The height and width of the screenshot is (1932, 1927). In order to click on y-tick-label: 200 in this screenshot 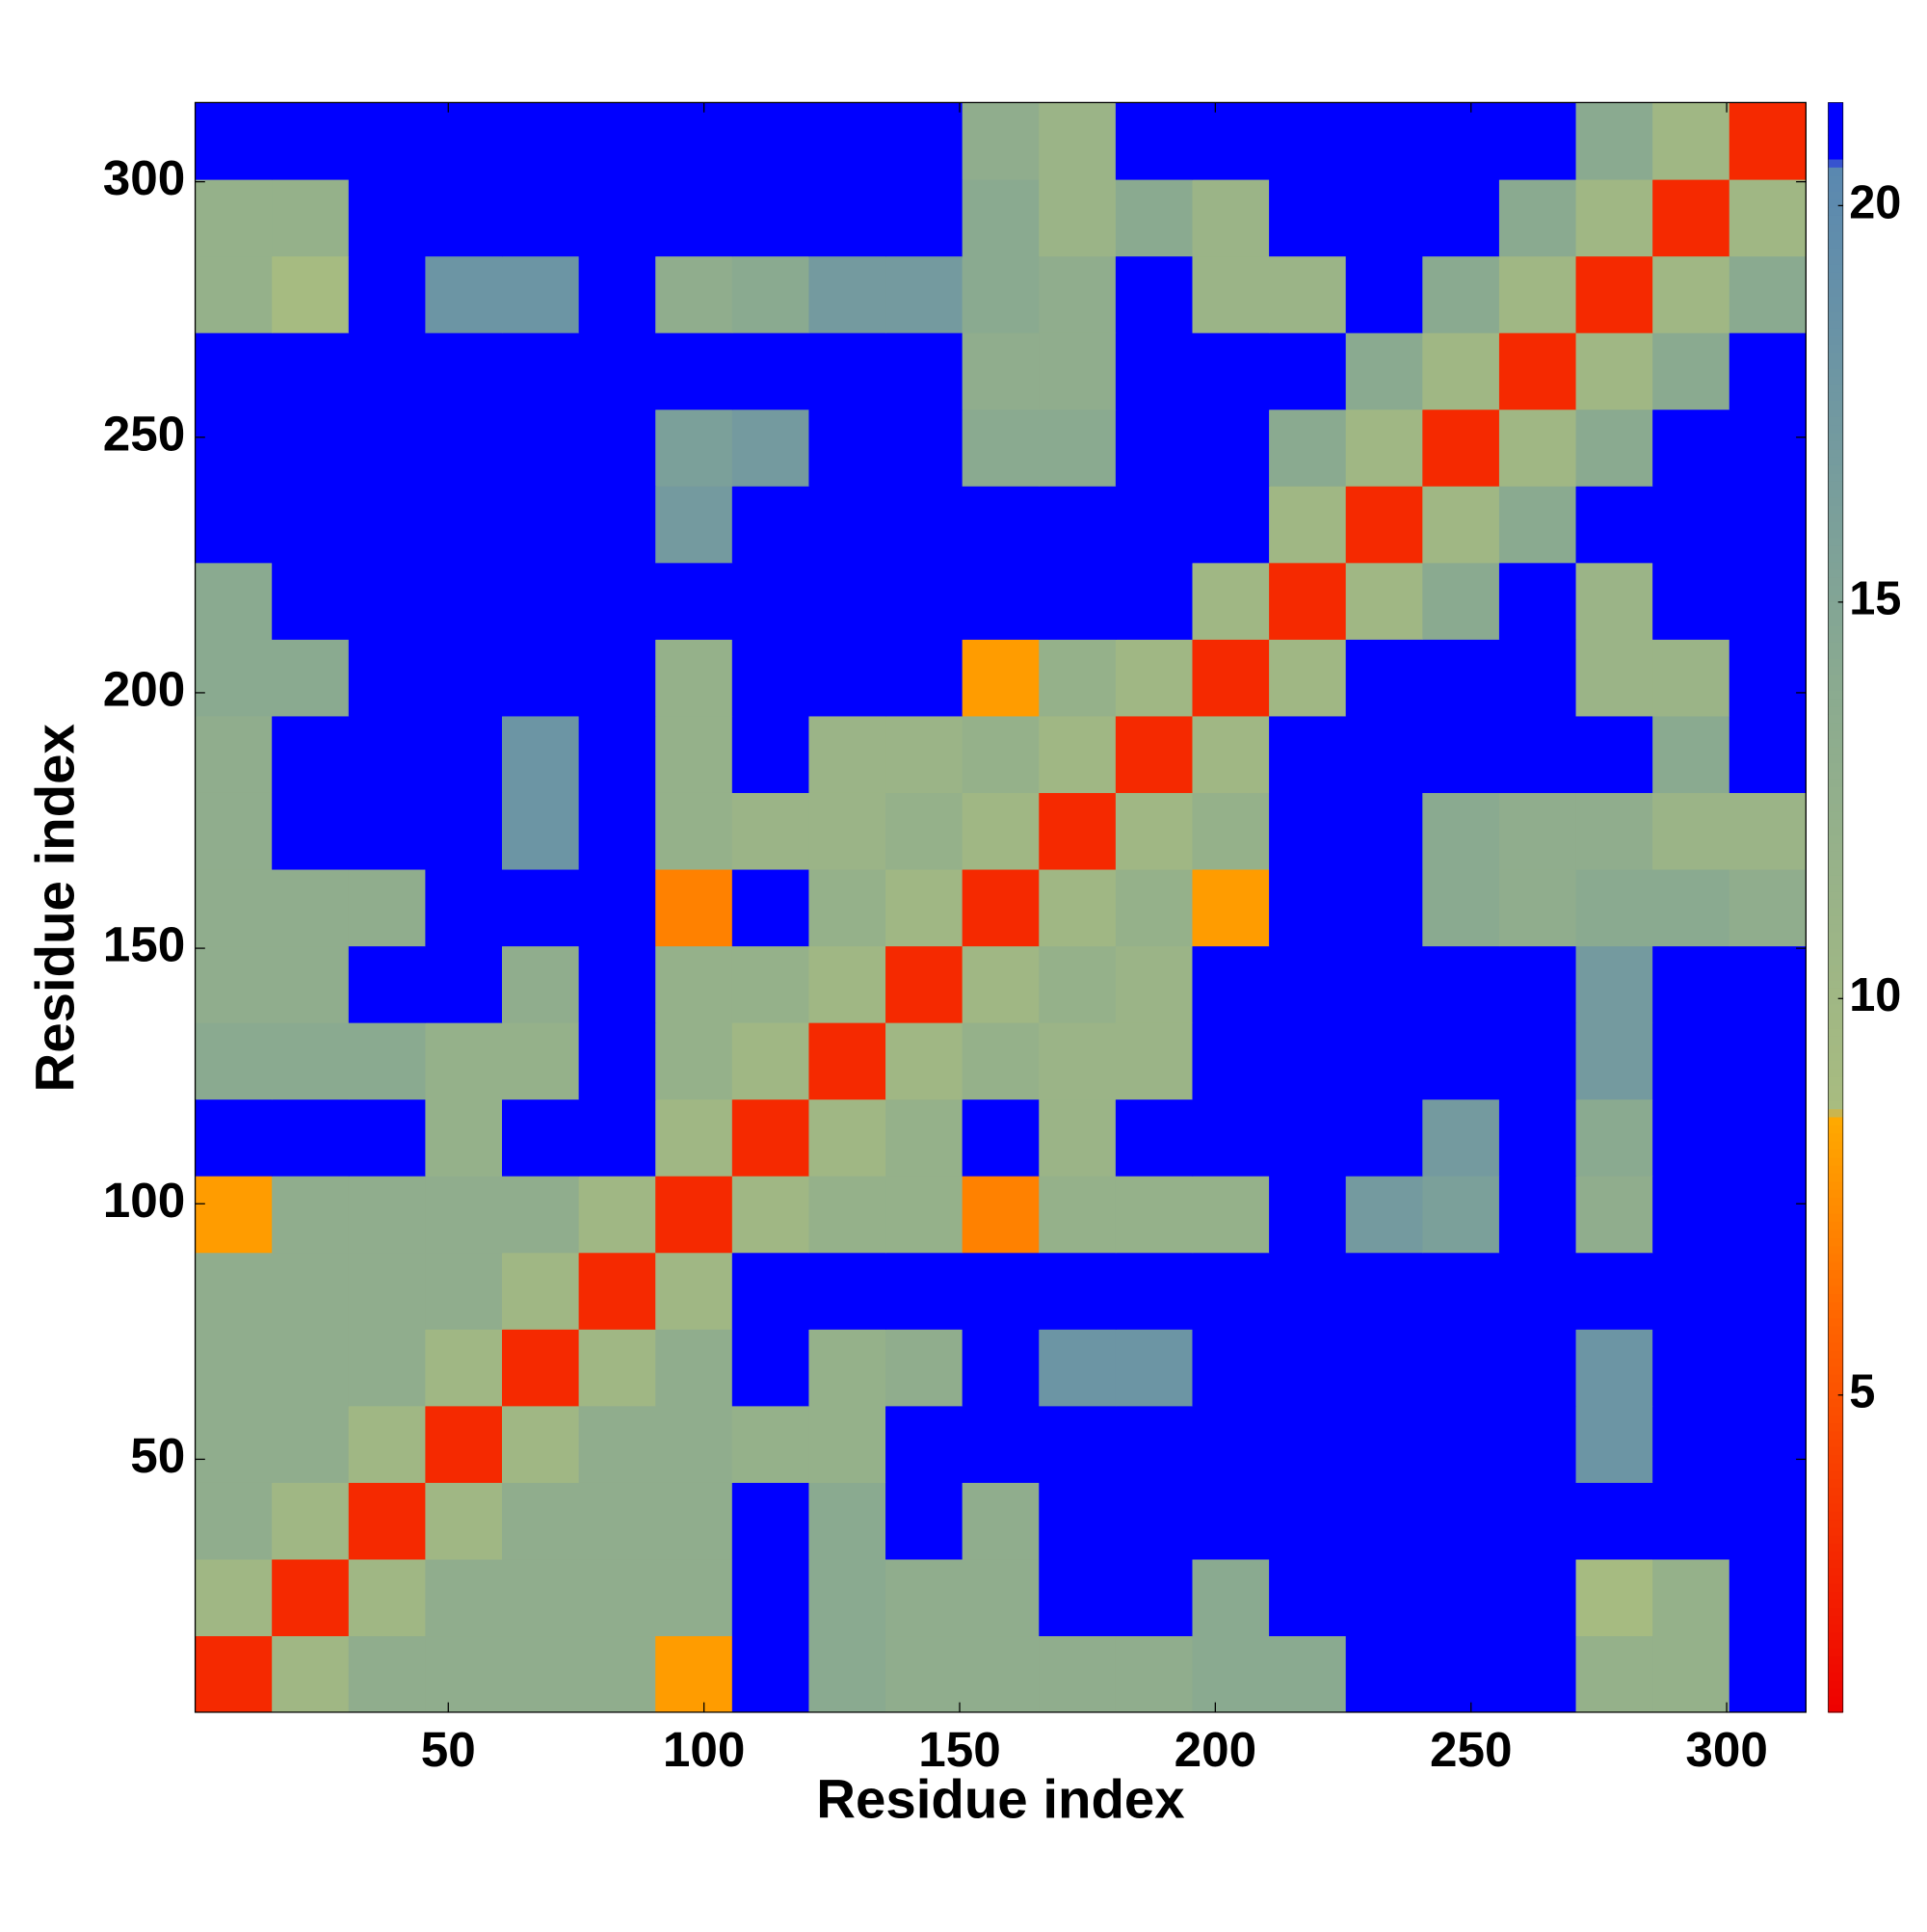, I will do `click(144, 688)`.